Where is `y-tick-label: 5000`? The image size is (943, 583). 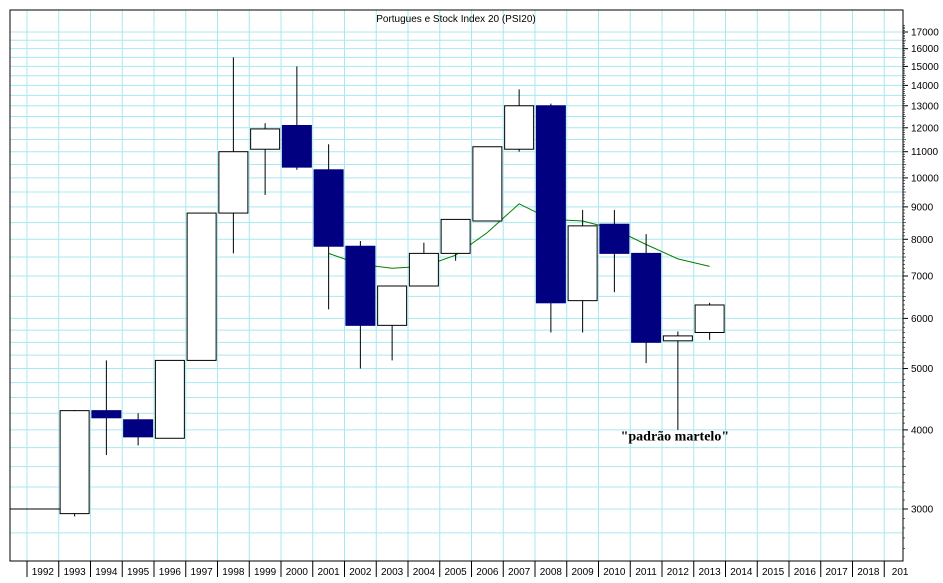 y-tick-label: 5000 is located at coordinates (922, 369).